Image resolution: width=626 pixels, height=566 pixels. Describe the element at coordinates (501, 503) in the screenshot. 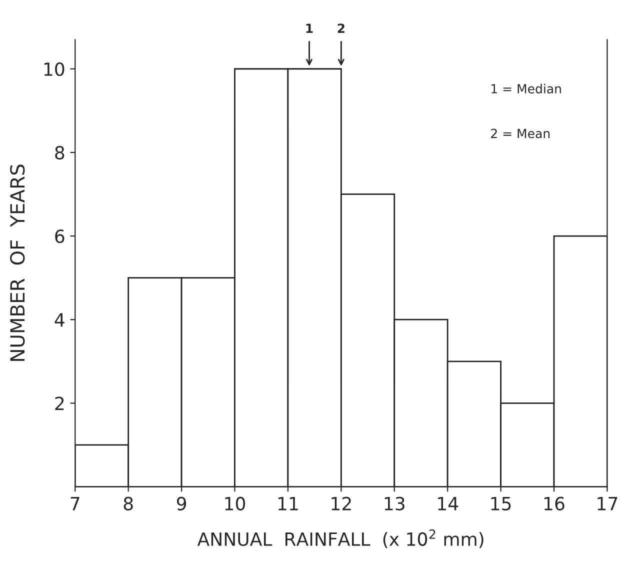

I see `x-tick-label: 15` at that location.